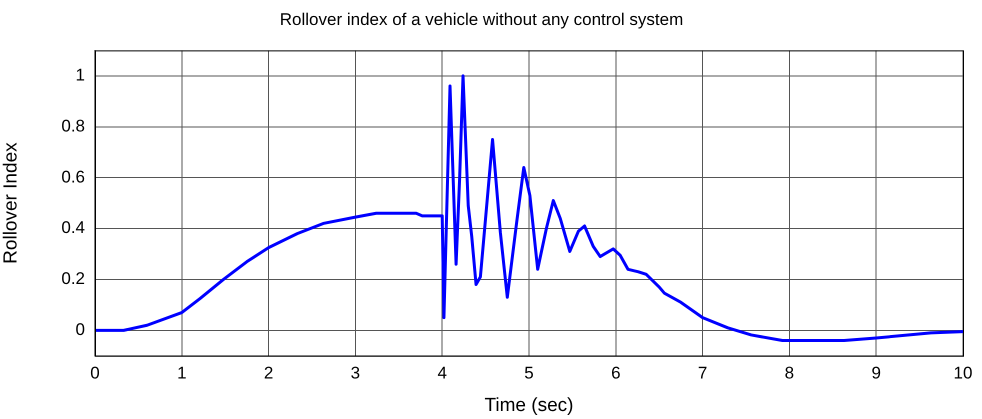 The width and height of the screenshot is (982, 419). Describe the element at coordinates (269, 373) in the screenshot. I see `x-tick-label: 2` at that location.